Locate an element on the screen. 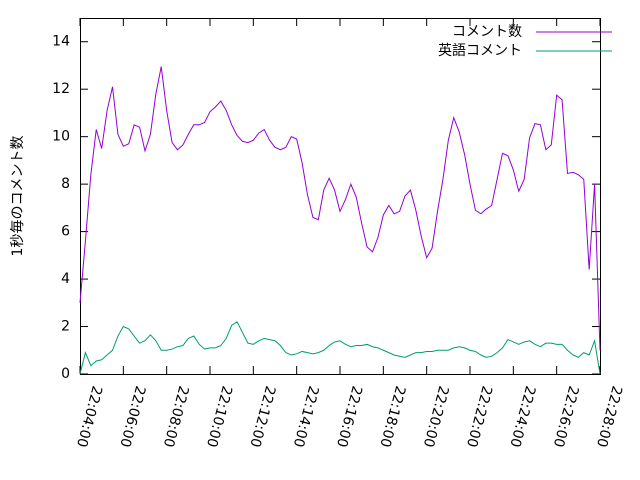 The image size is (640, 480). y-axis-label: 1秒毎のコメント数 is located at coordinates (18, 196).